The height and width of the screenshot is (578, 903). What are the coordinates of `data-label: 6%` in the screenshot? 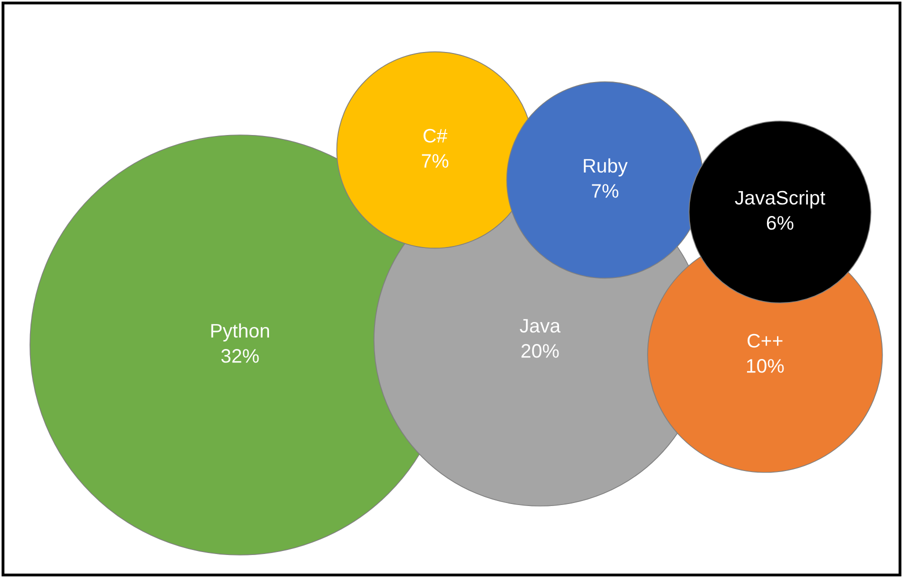 It's located at (780, 223).